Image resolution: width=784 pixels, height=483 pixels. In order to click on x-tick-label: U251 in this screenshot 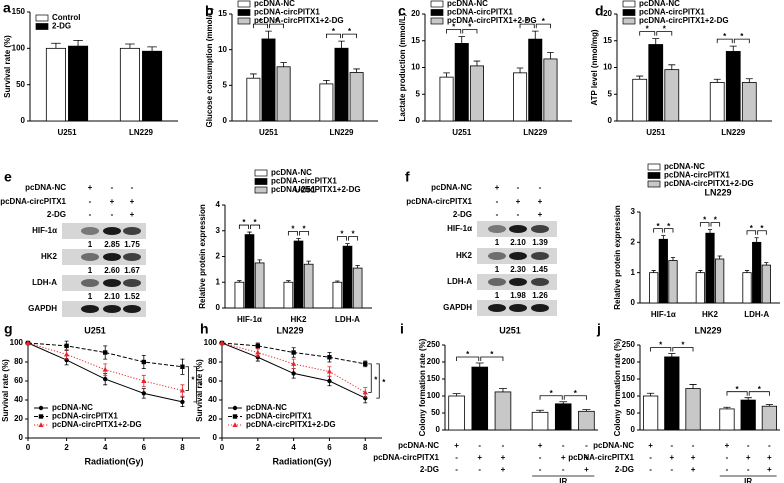, I will do `click(656, 132)`.